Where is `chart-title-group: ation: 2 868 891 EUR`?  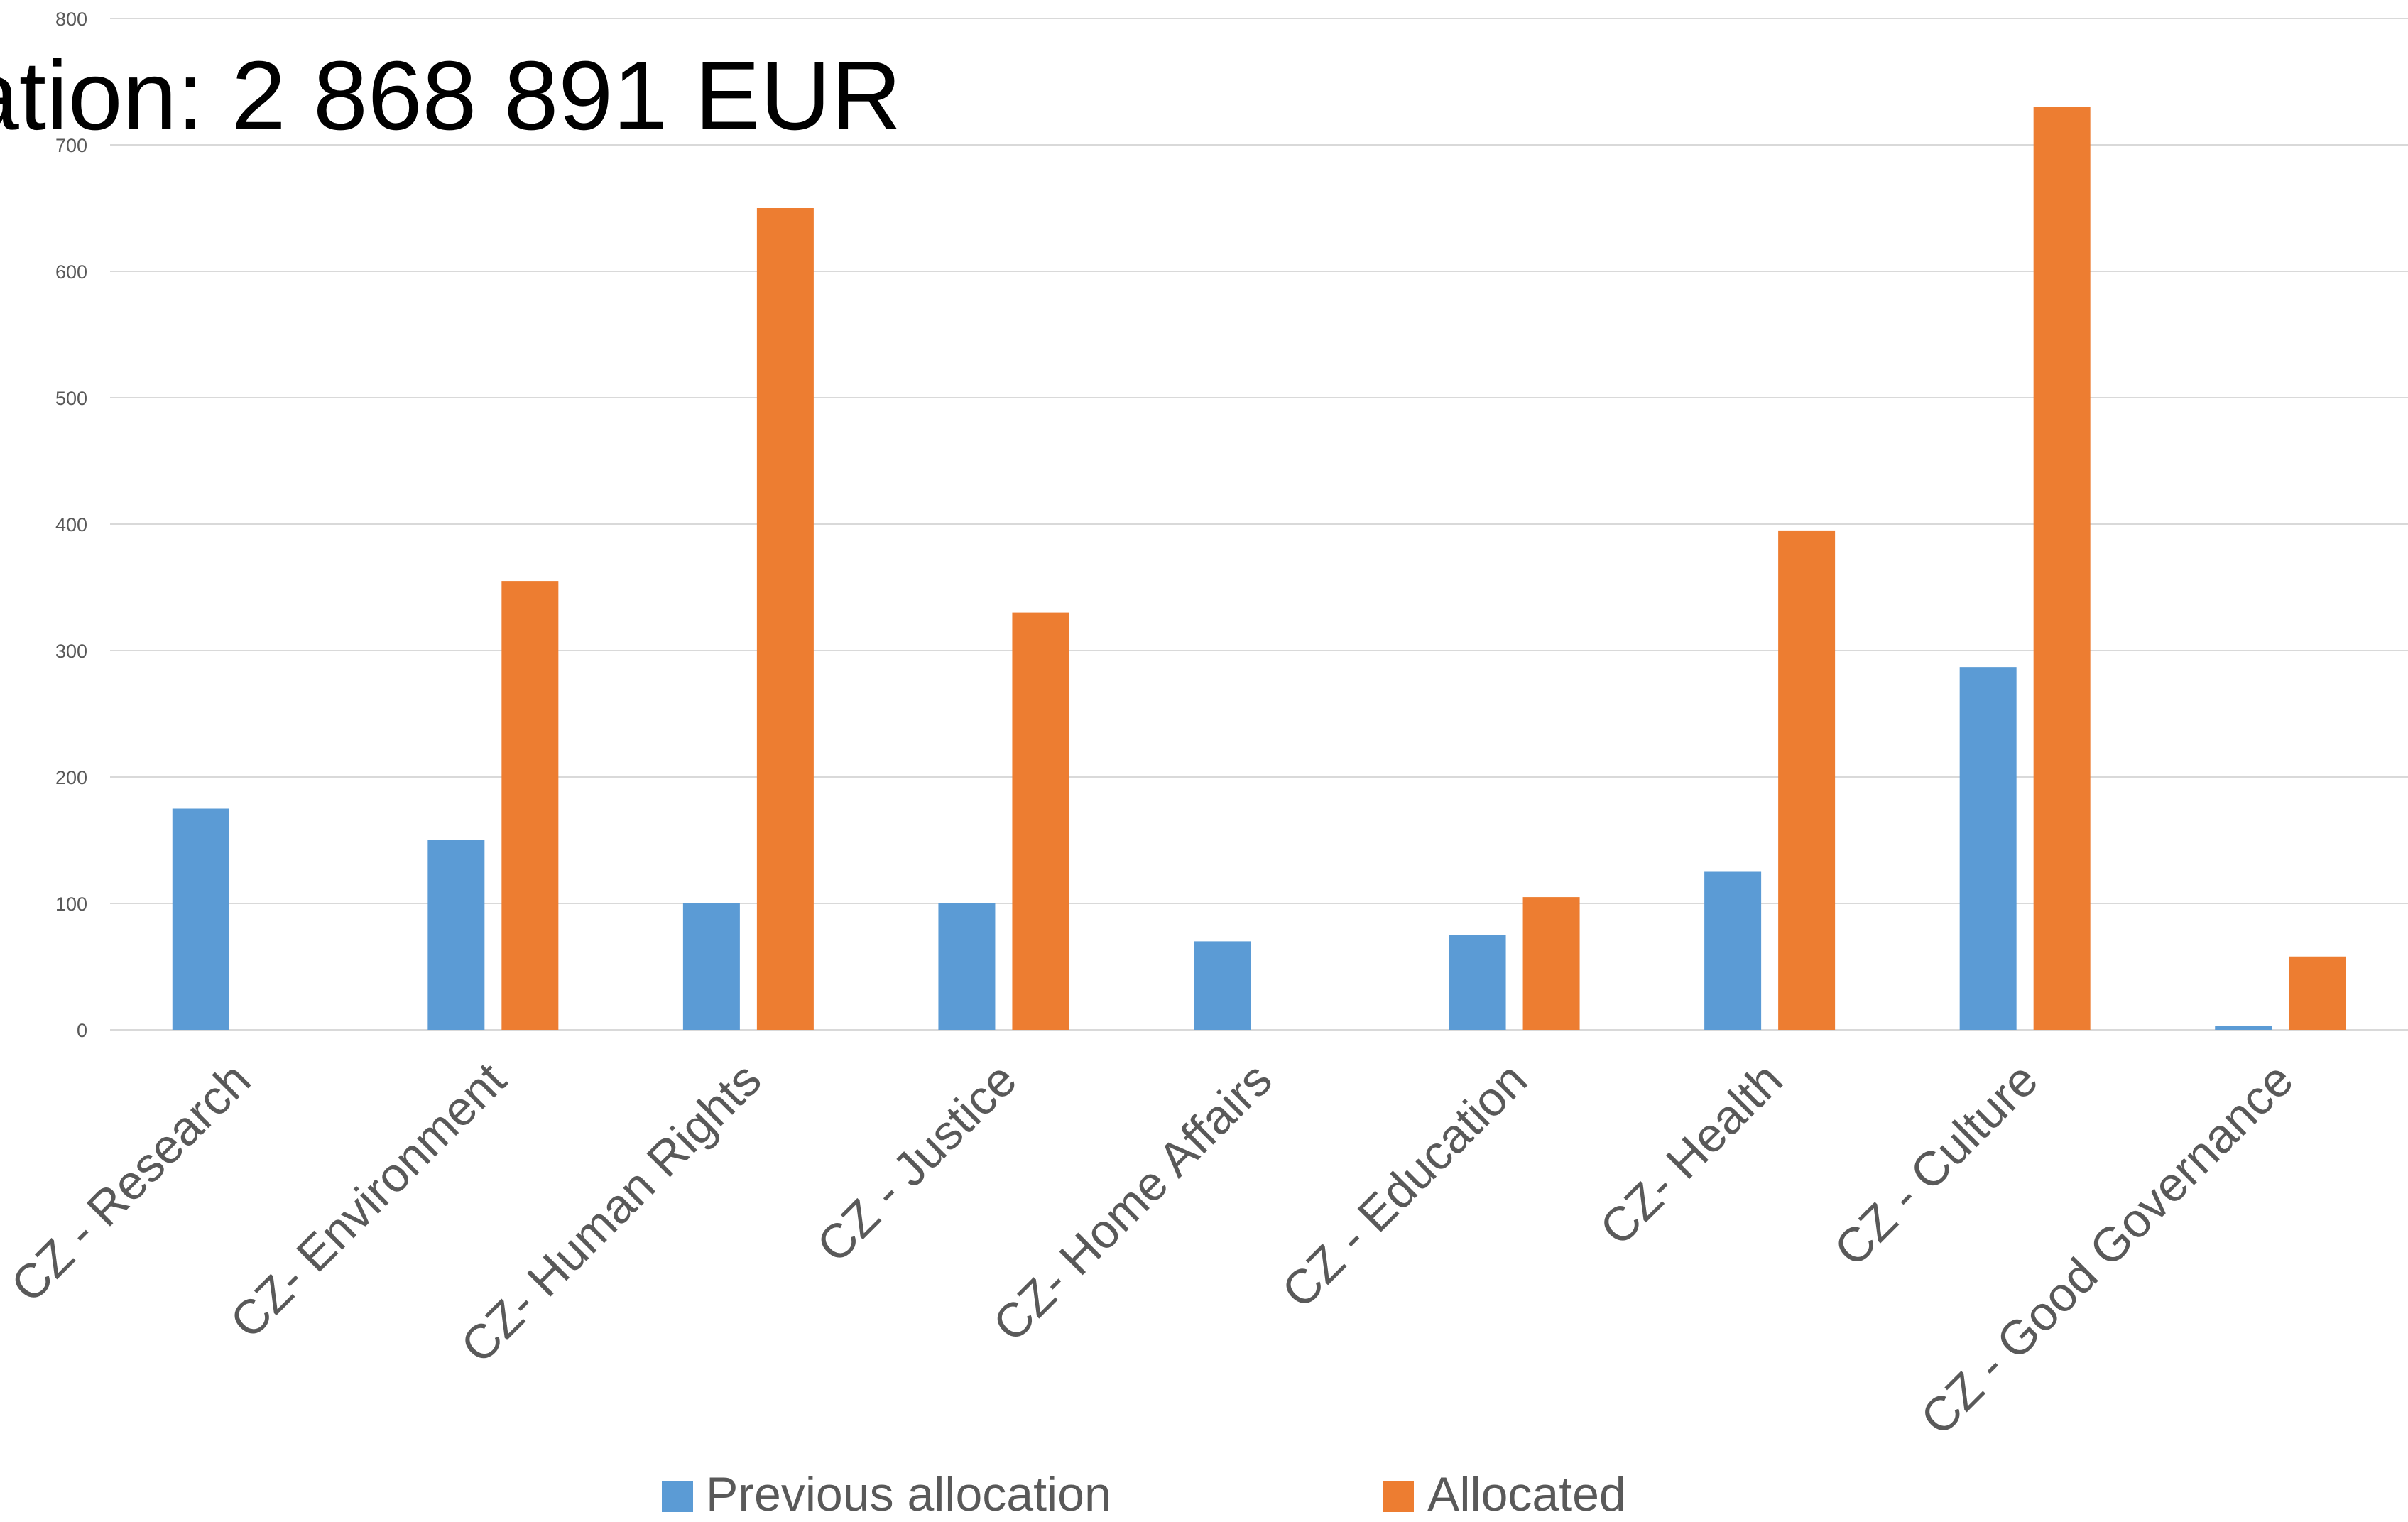
chart-title-group: ation: 2 868 891 EUR is located at coordinates (451, 96).